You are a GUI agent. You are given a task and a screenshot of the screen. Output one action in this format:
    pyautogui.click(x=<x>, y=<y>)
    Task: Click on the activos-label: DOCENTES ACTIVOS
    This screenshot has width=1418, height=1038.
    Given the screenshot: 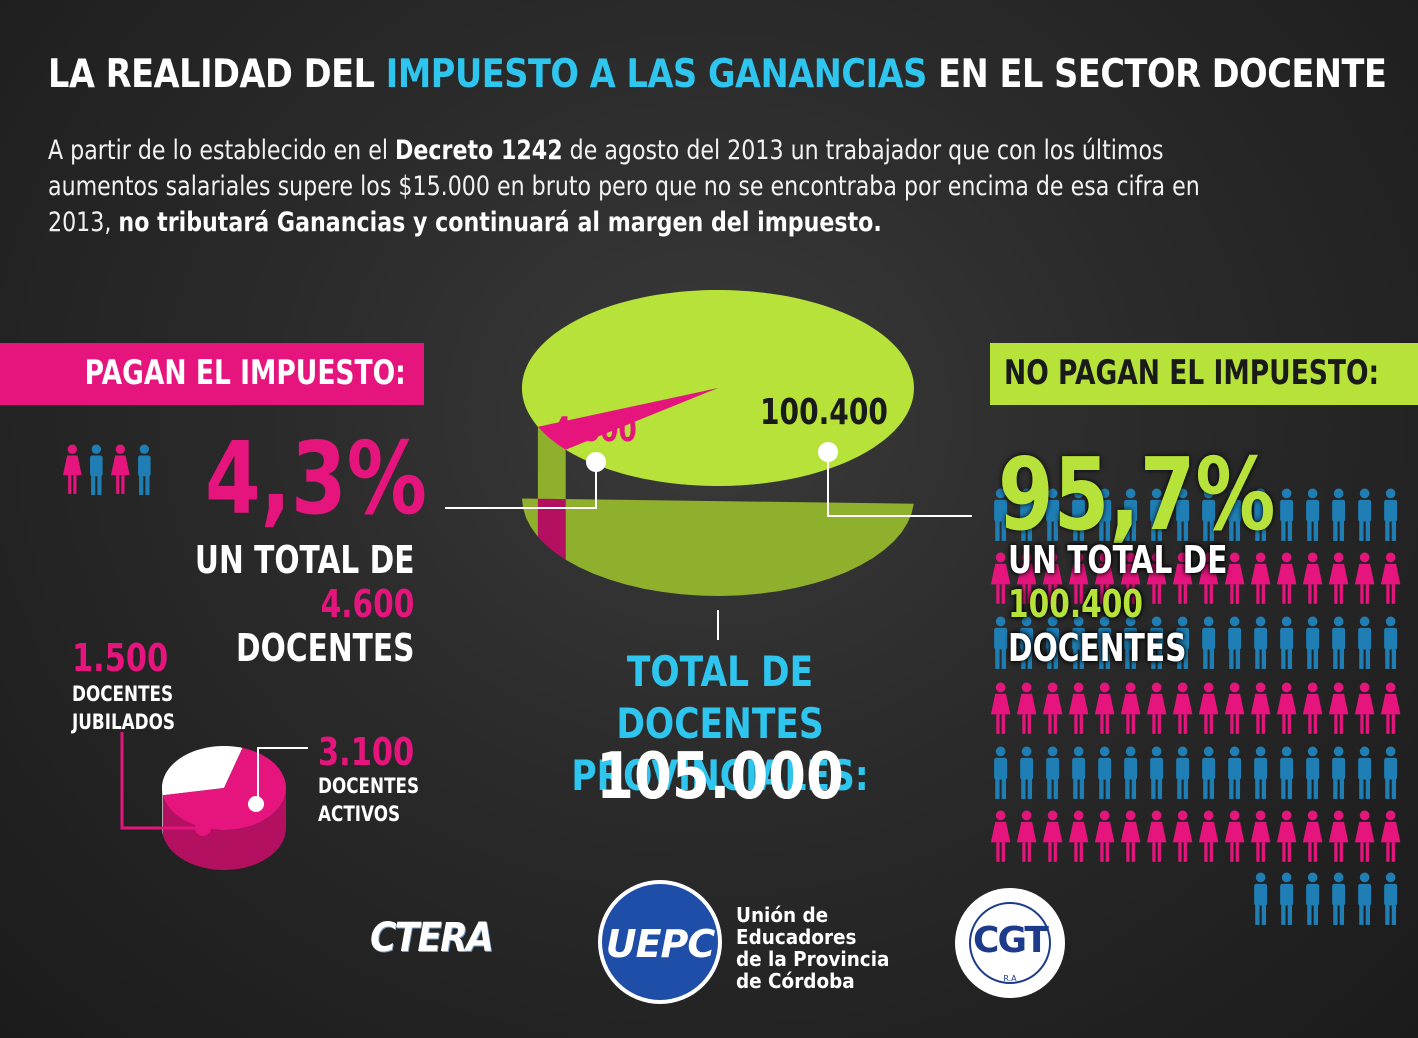 What is the action you would take?
    pyautogui.click(x=368, y=800)
    